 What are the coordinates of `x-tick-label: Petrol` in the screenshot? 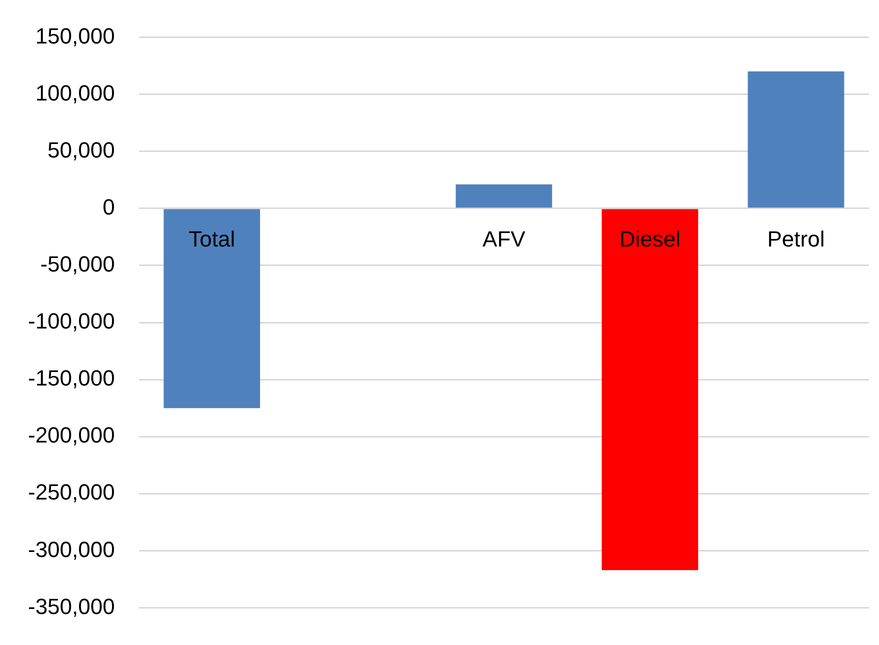 It's located at (796, 239).